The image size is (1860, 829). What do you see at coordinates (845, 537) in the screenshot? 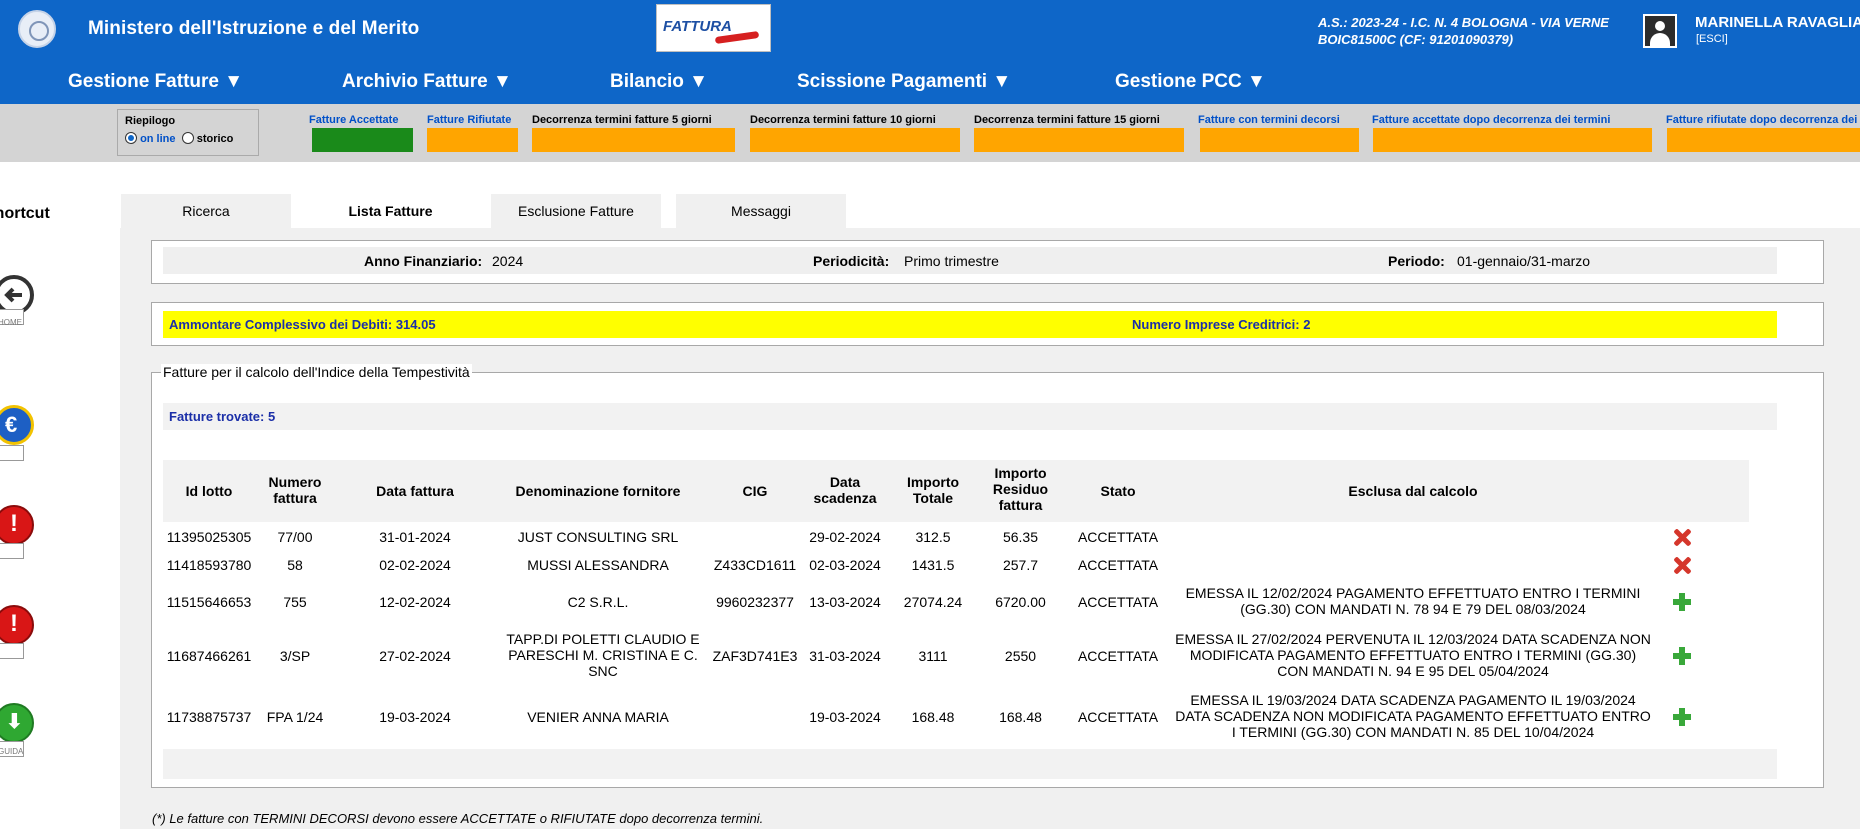
I see `cell-data-scadenza: 29-02-2024` at bounding box center [845, 537].